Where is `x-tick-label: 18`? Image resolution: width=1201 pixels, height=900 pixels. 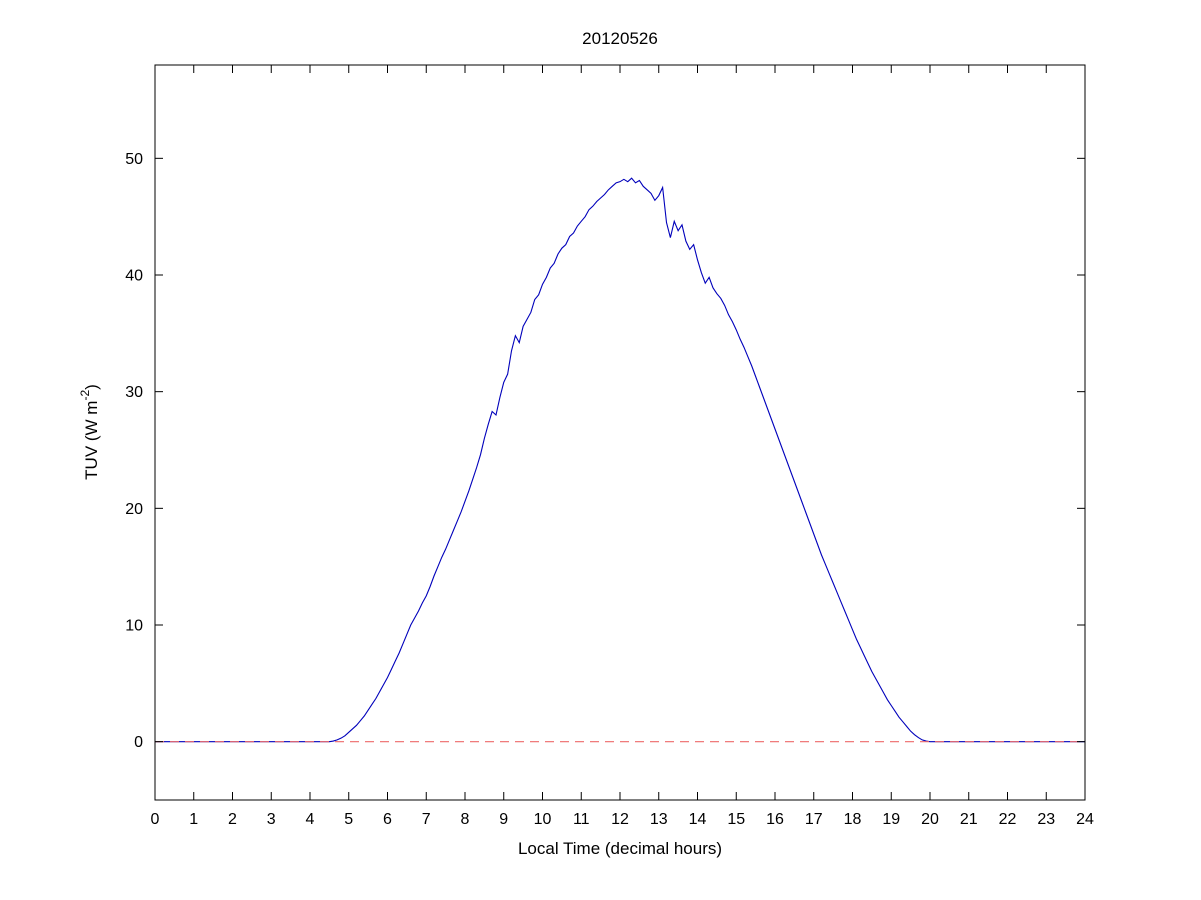
x-tick-label: 18 is located at coordinates (853, 819).